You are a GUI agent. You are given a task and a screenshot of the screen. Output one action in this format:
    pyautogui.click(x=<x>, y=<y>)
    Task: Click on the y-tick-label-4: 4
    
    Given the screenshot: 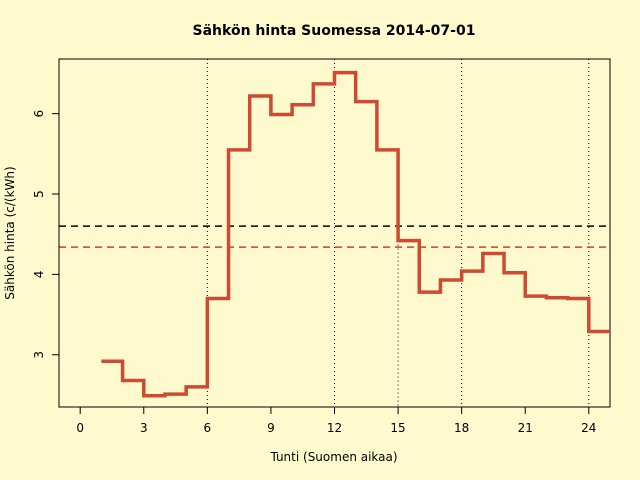 What is the action you would take?
    pyautogui.click(x=39, y=275)
    